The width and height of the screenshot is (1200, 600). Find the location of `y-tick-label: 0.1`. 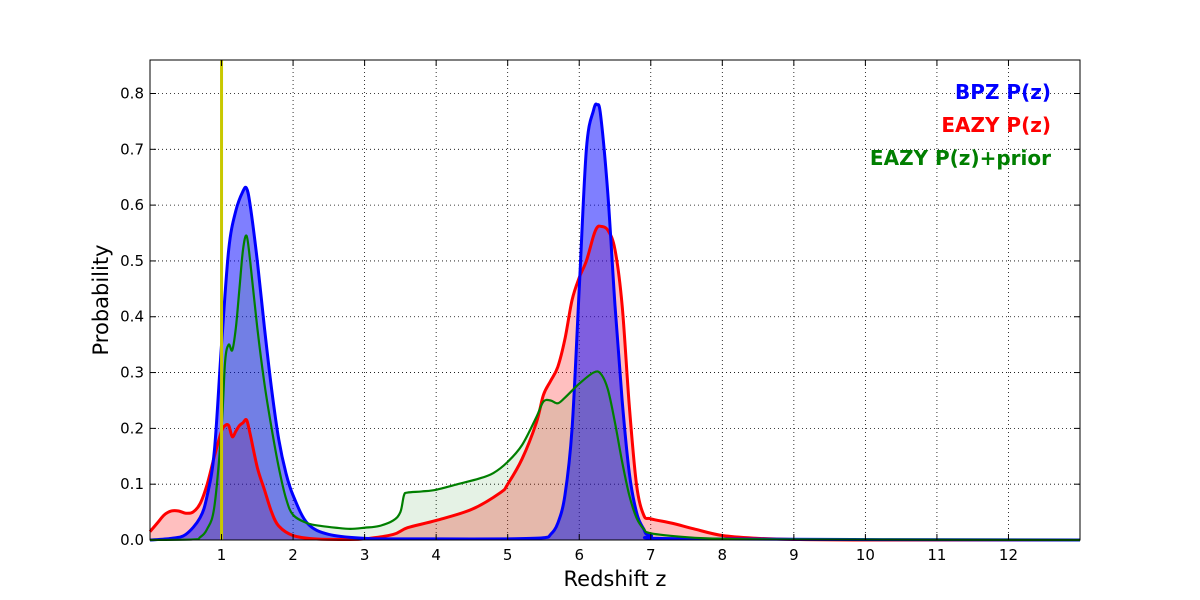

y-tick-label: 0.1 is located at coordinates (132, 484).